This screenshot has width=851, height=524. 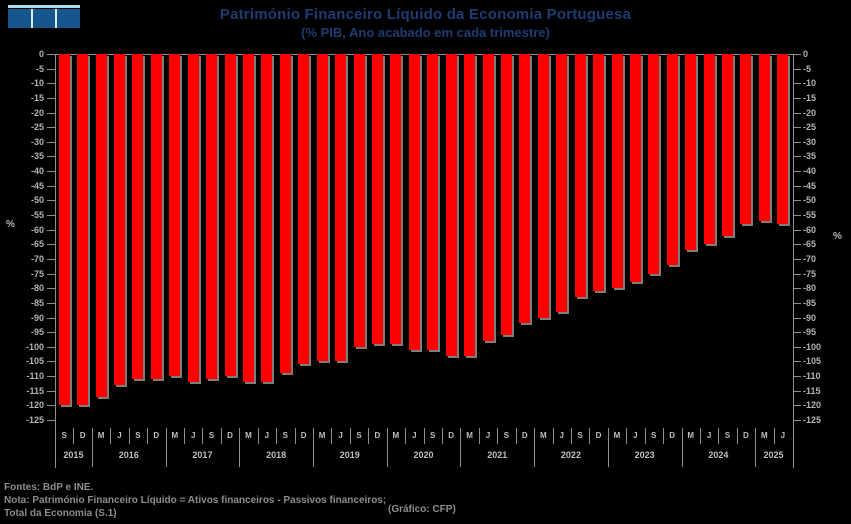 What do you see at coordinates (202, 455) in the screenshot?
I see `year-label: 2017` at bounding box center [202, 455].